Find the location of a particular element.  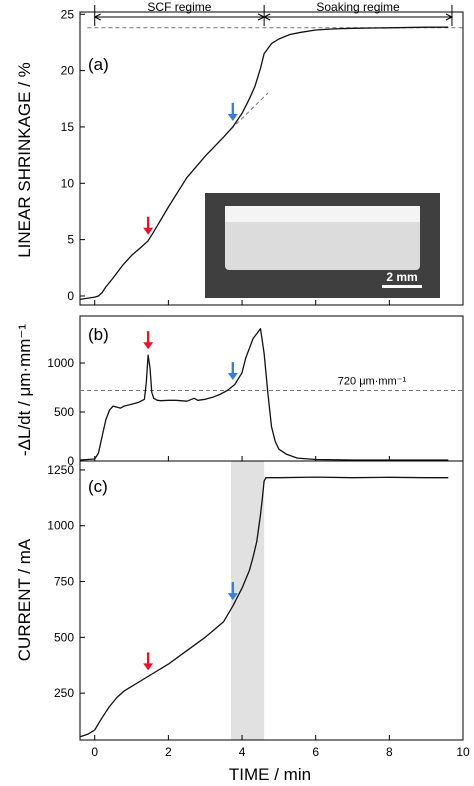

inset-sample-top is located at coordinates (322, 214).